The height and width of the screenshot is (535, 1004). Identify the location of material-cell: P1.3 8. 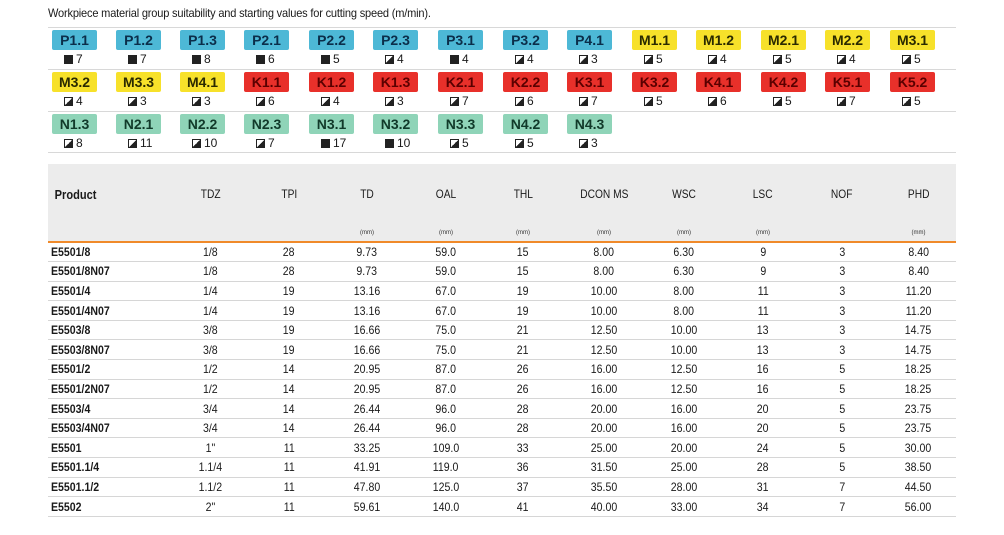
(206, 49).